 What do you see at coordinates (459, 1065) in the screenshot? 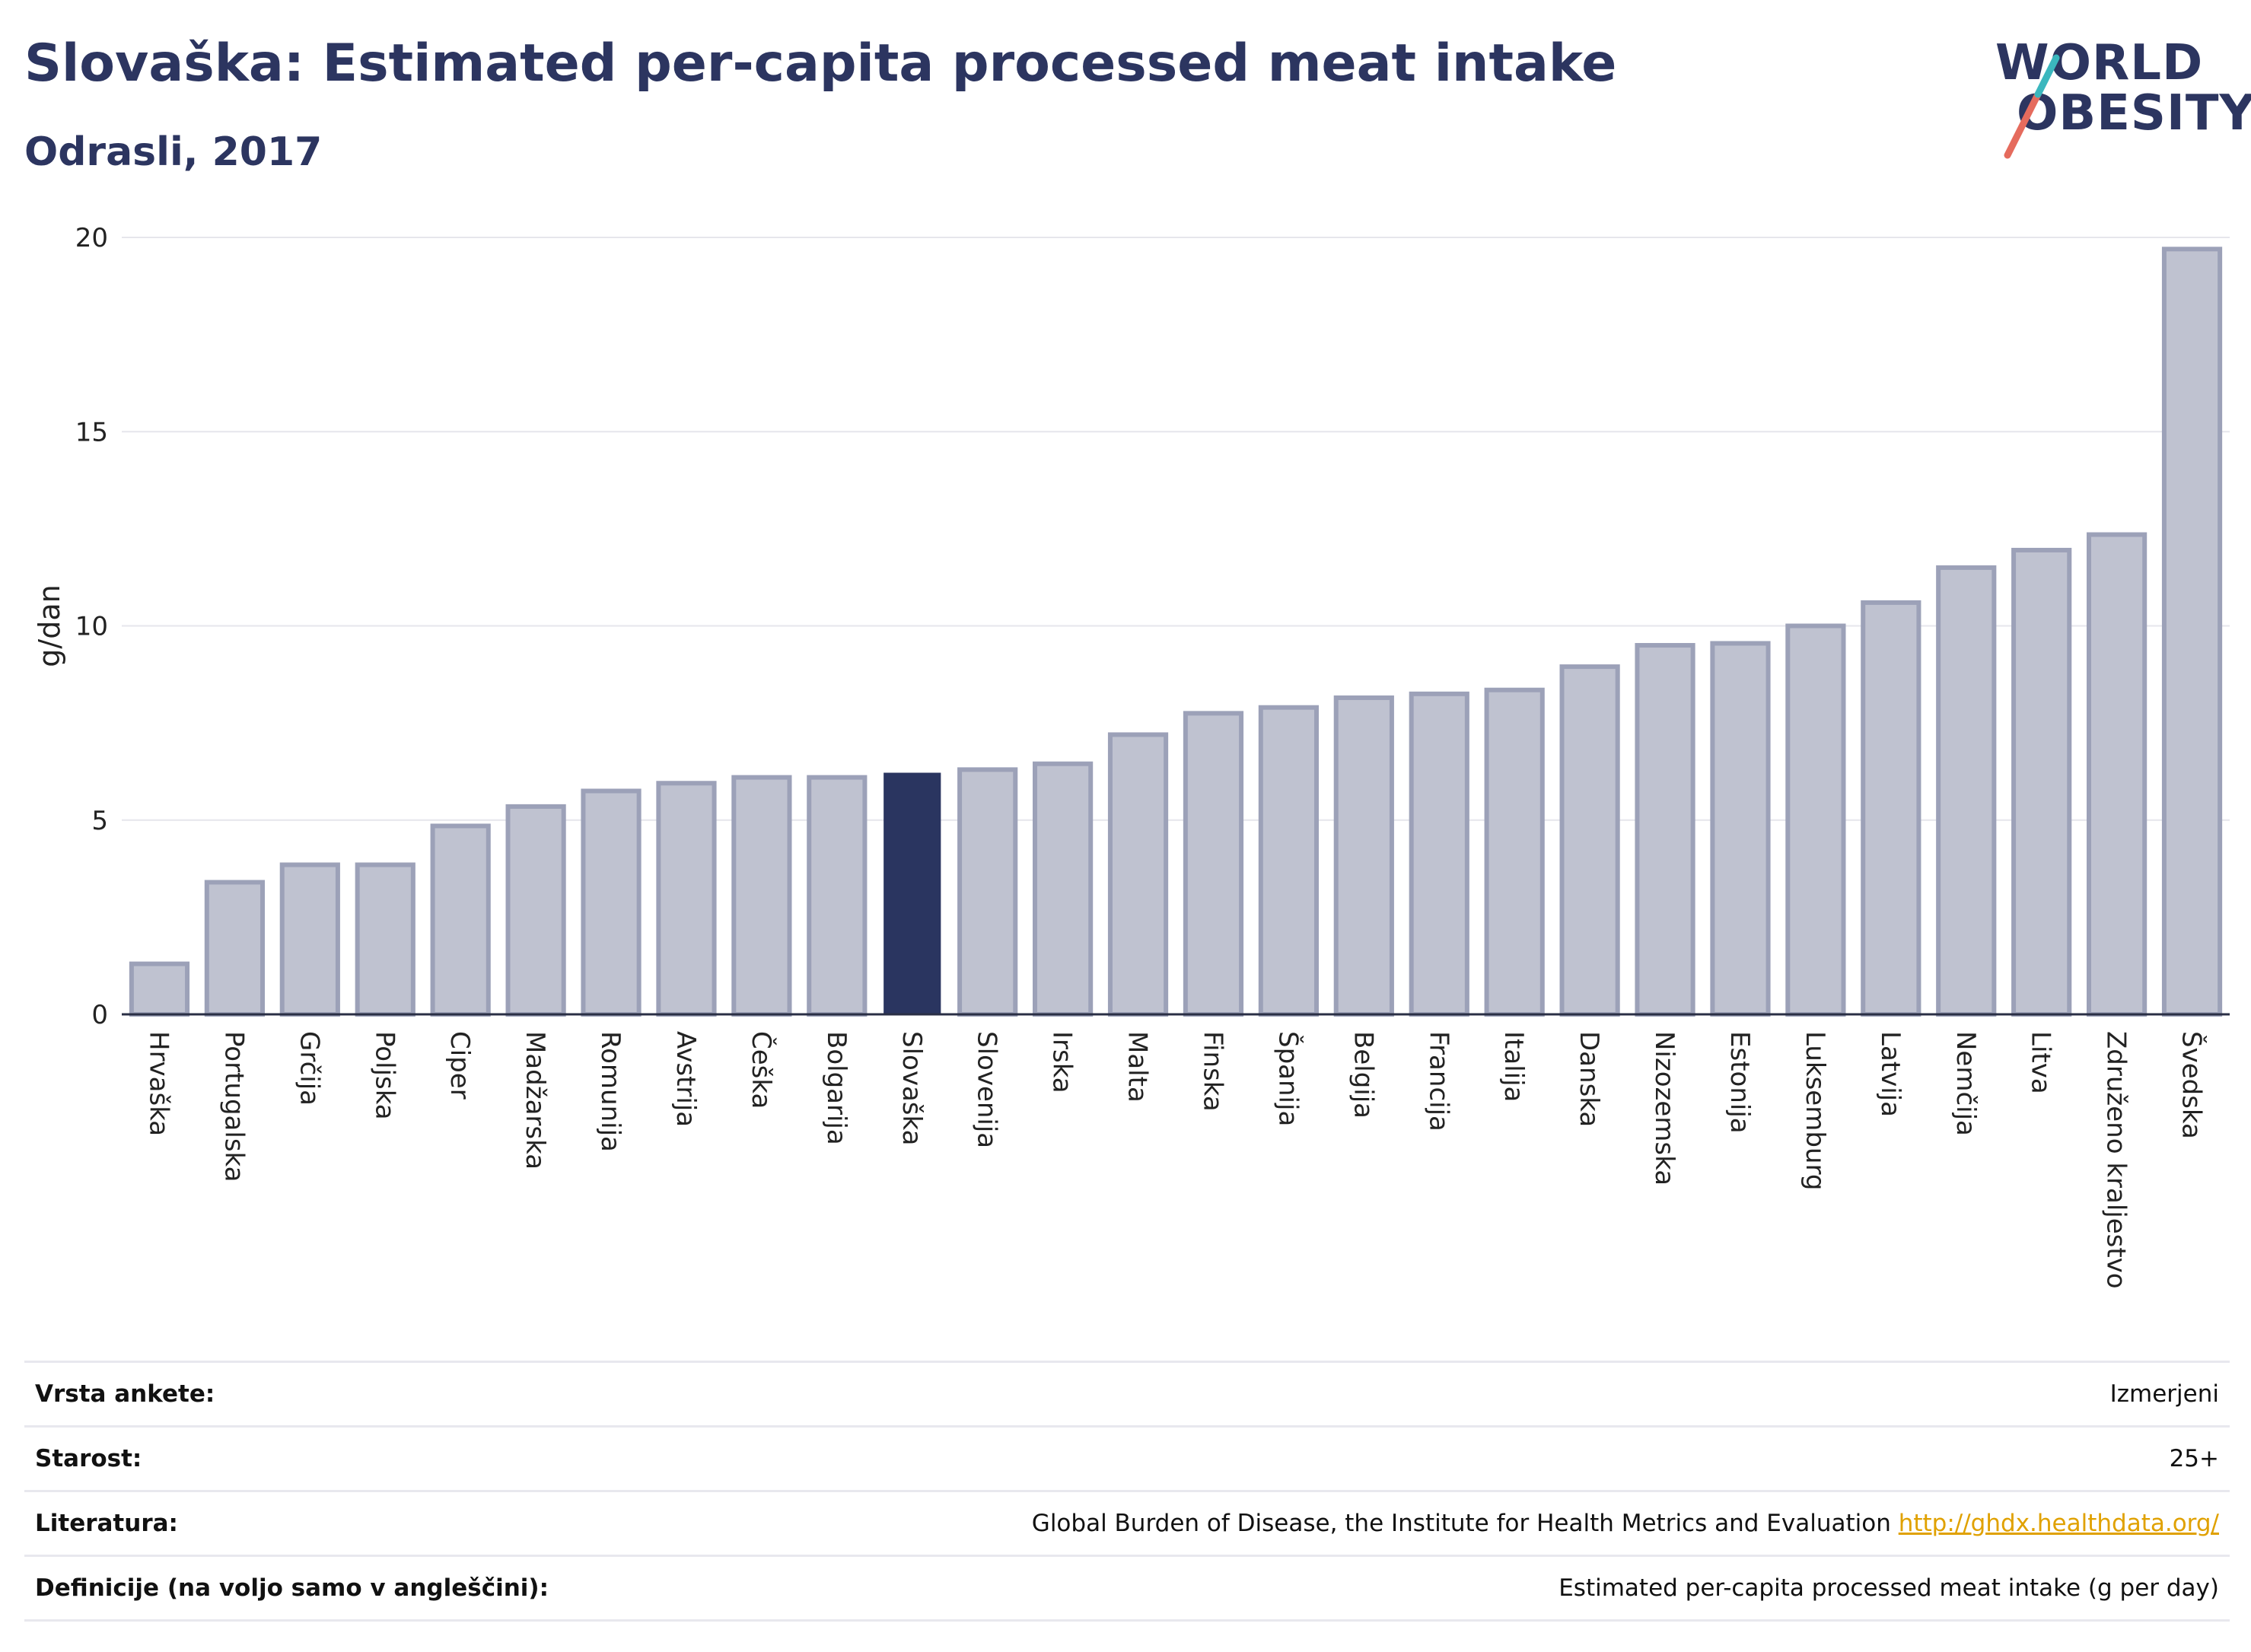
I see `x-tick-label: Ciper` at bounding box center [459, 1065].